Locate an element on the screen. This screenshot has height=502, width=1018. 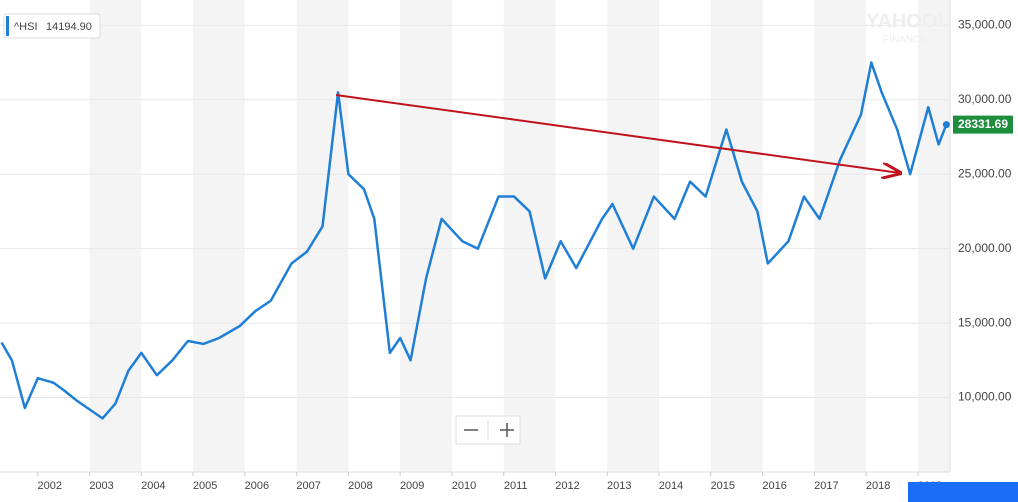
x-tick-label: 2006 is located at coordinates (257, 486).